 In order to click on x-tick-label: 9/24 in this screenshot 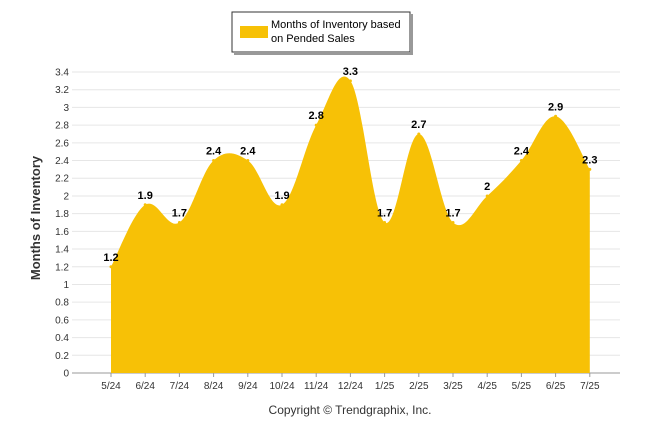, I will do `click(248, 386)`.